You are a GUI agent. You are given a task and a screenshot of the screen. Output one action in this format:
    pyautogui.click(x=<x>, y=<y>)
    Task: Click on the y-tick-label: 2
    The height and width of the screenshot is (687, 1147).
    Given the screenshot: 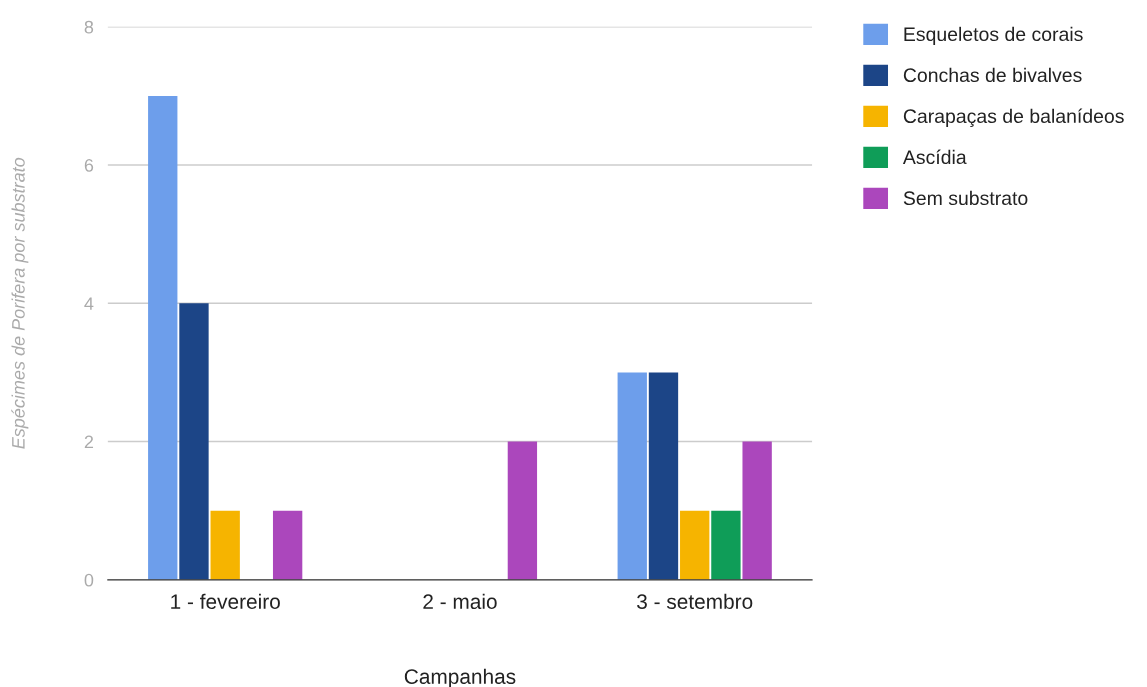 What is the action you would take?
    pyautogui.click(x=89, y=442)
    